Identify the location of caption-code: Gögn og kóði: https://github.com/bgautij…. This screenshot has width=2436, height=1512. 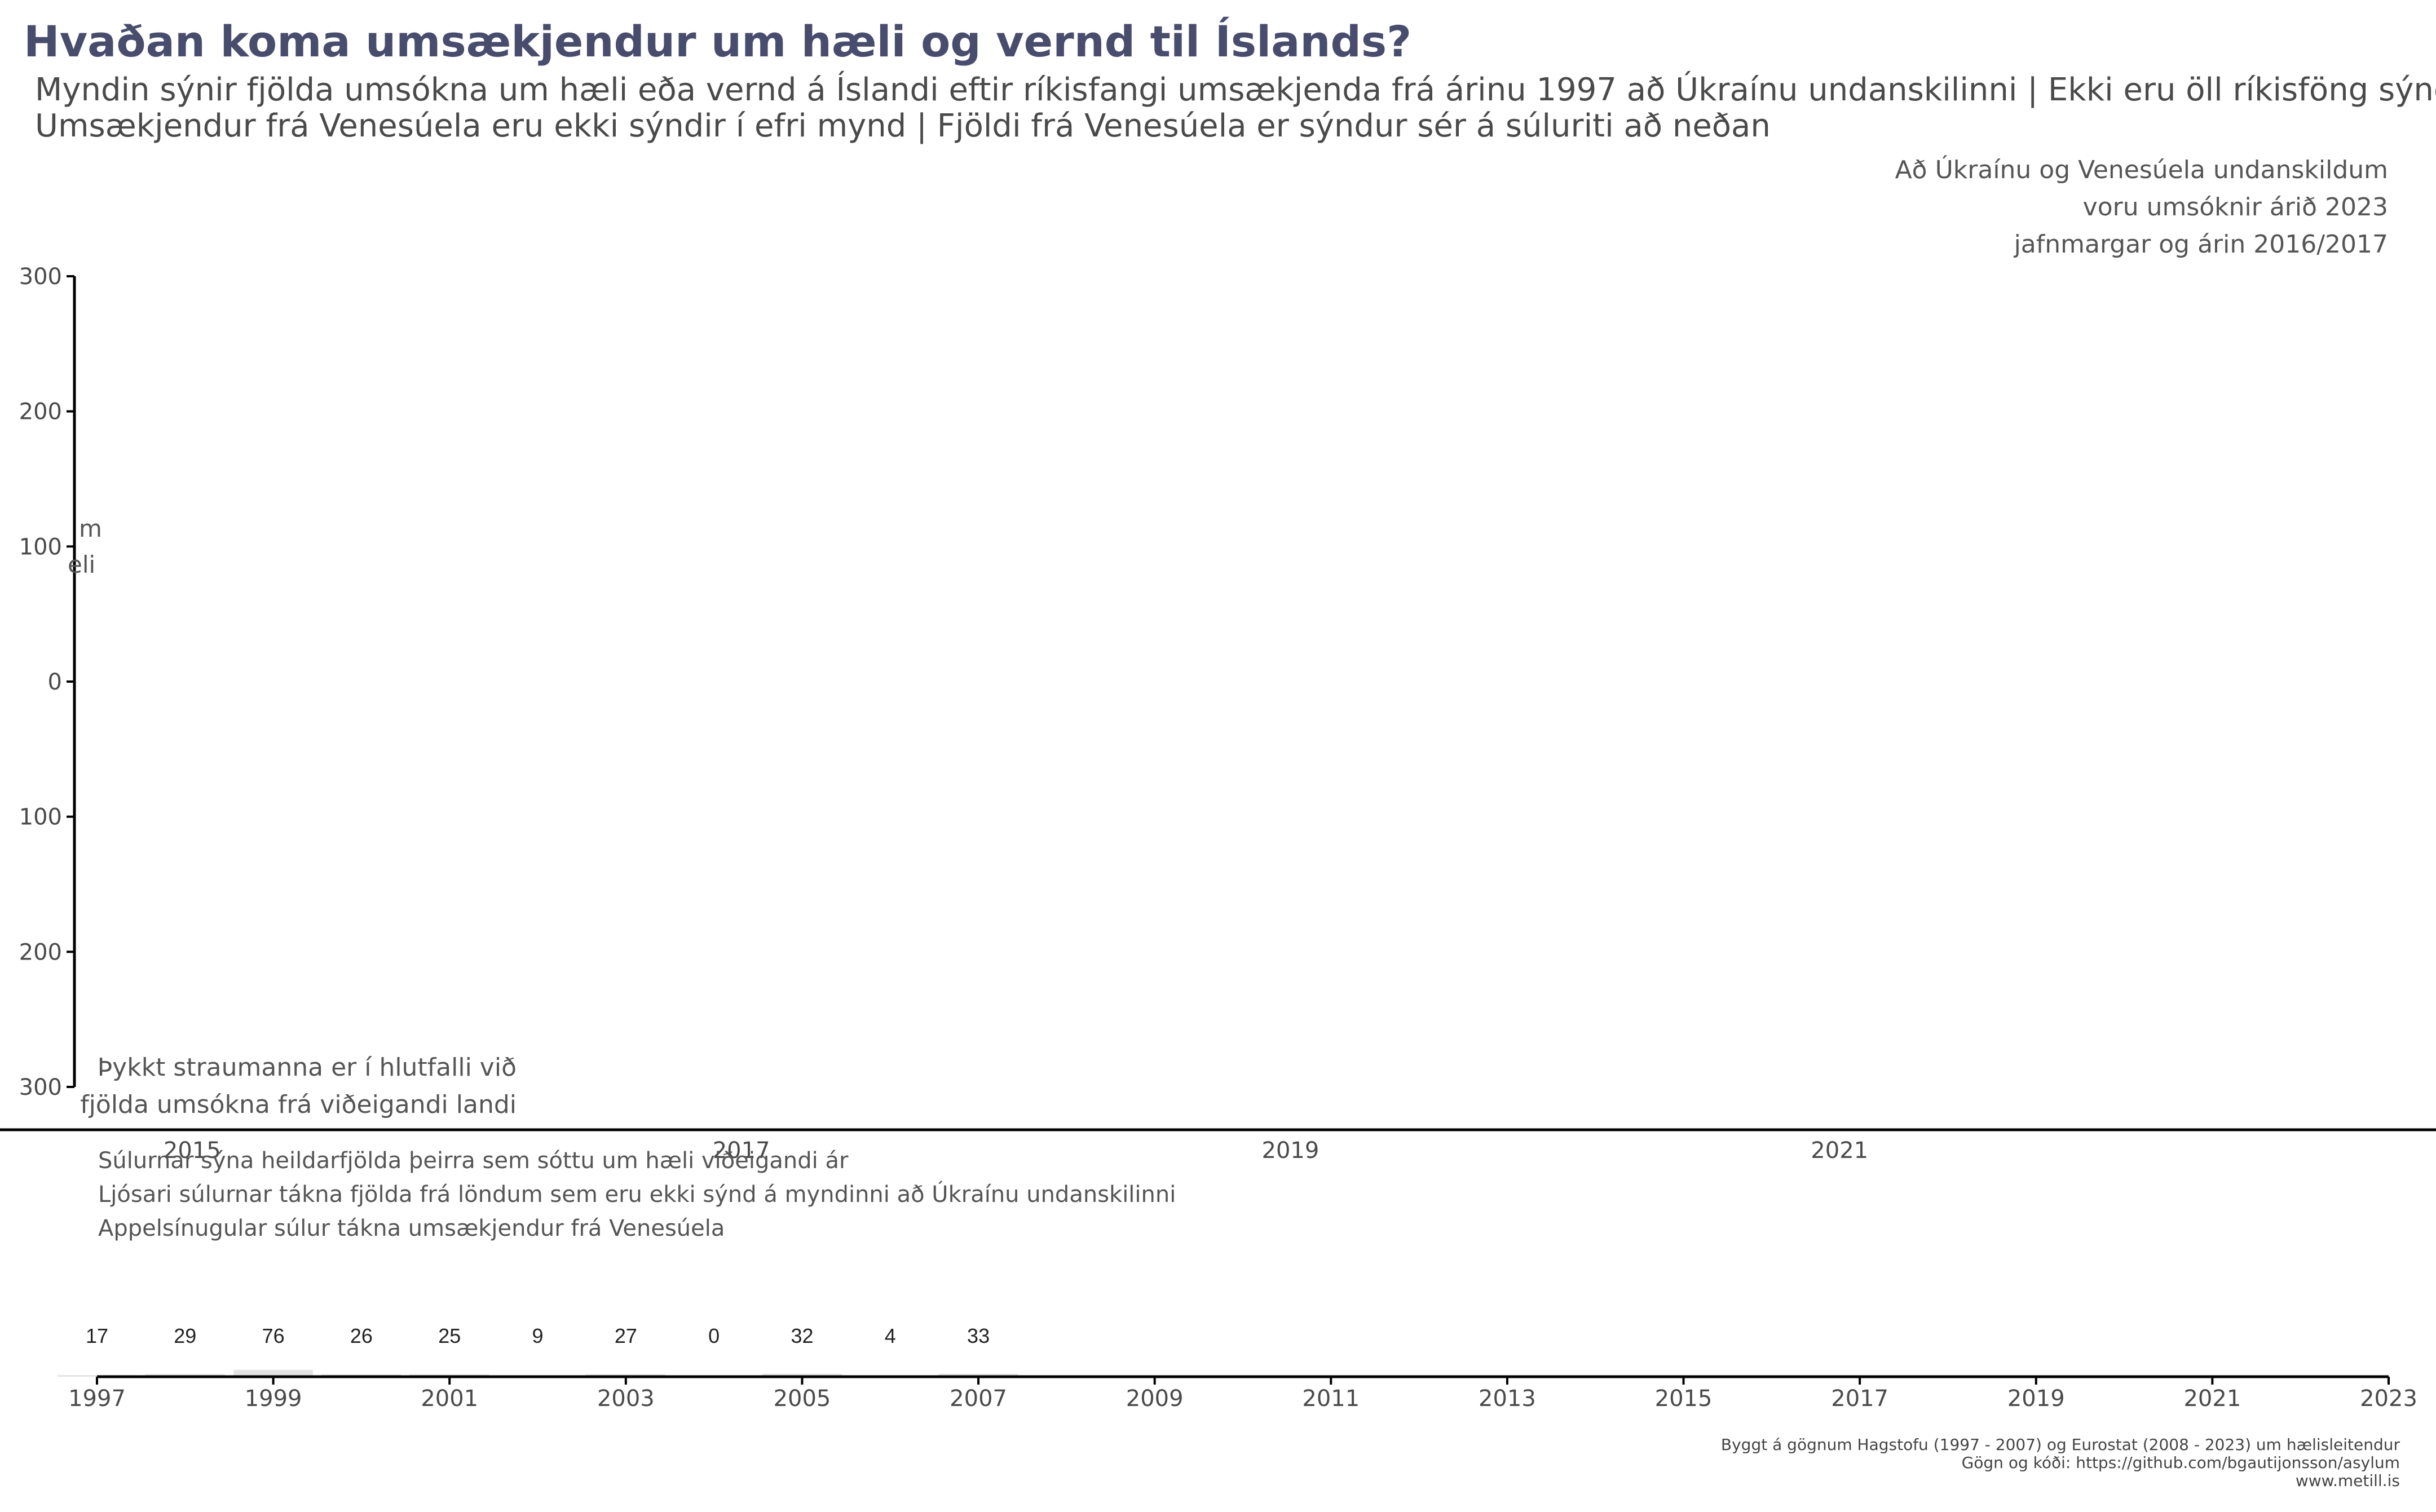
(2181, 1462).